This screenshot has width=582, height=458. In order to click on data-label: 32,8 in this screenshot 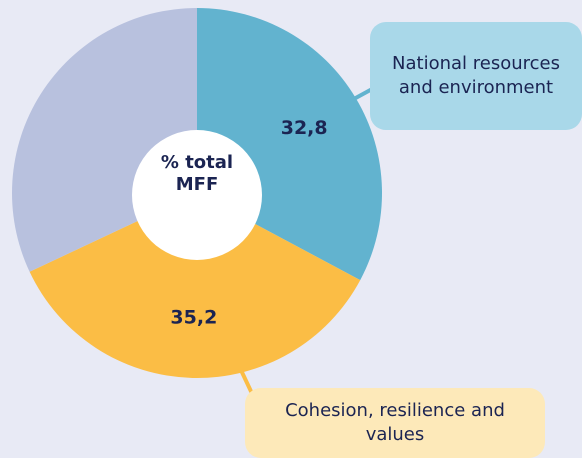, I will do `click(304, 128)`.